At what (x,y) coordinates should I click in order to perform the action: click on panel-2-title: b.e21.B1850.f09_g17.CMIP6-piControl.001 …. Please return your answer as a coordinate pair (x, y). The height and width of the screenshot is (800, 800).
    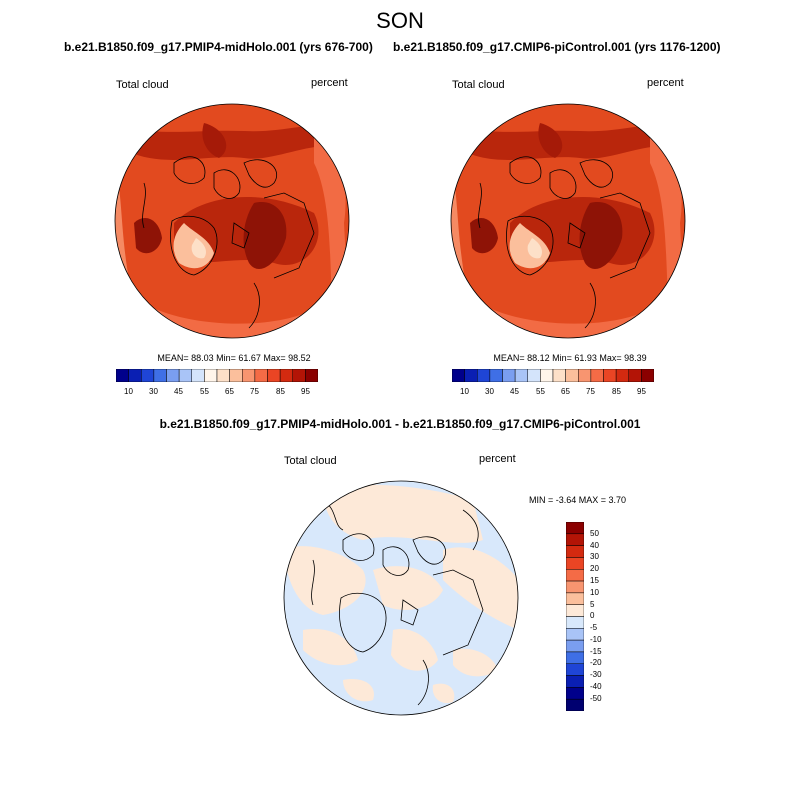
    Looking at the image, I should click on (557, 47).